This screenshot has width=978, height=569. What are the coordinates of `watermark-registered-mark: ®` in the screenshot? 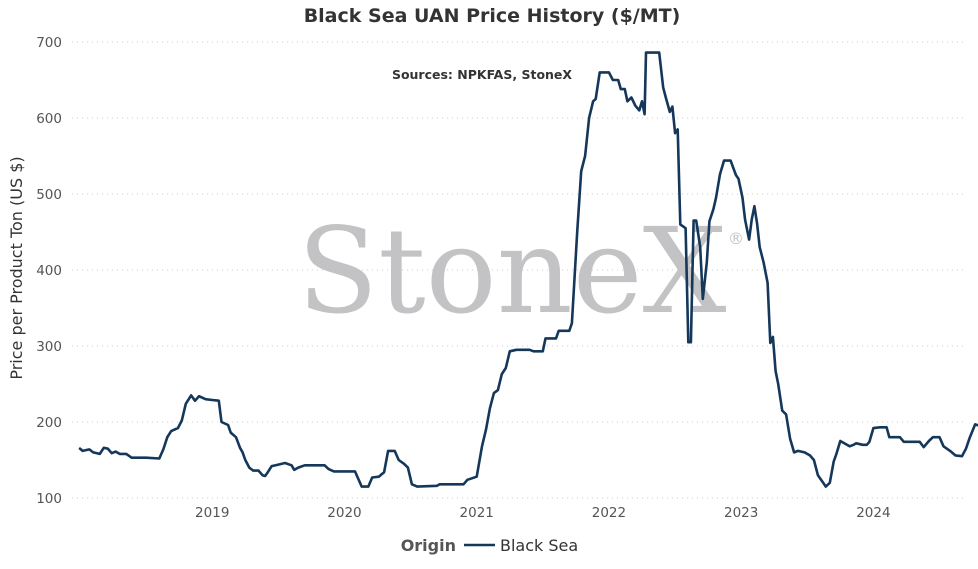 It's located at (736, 238).